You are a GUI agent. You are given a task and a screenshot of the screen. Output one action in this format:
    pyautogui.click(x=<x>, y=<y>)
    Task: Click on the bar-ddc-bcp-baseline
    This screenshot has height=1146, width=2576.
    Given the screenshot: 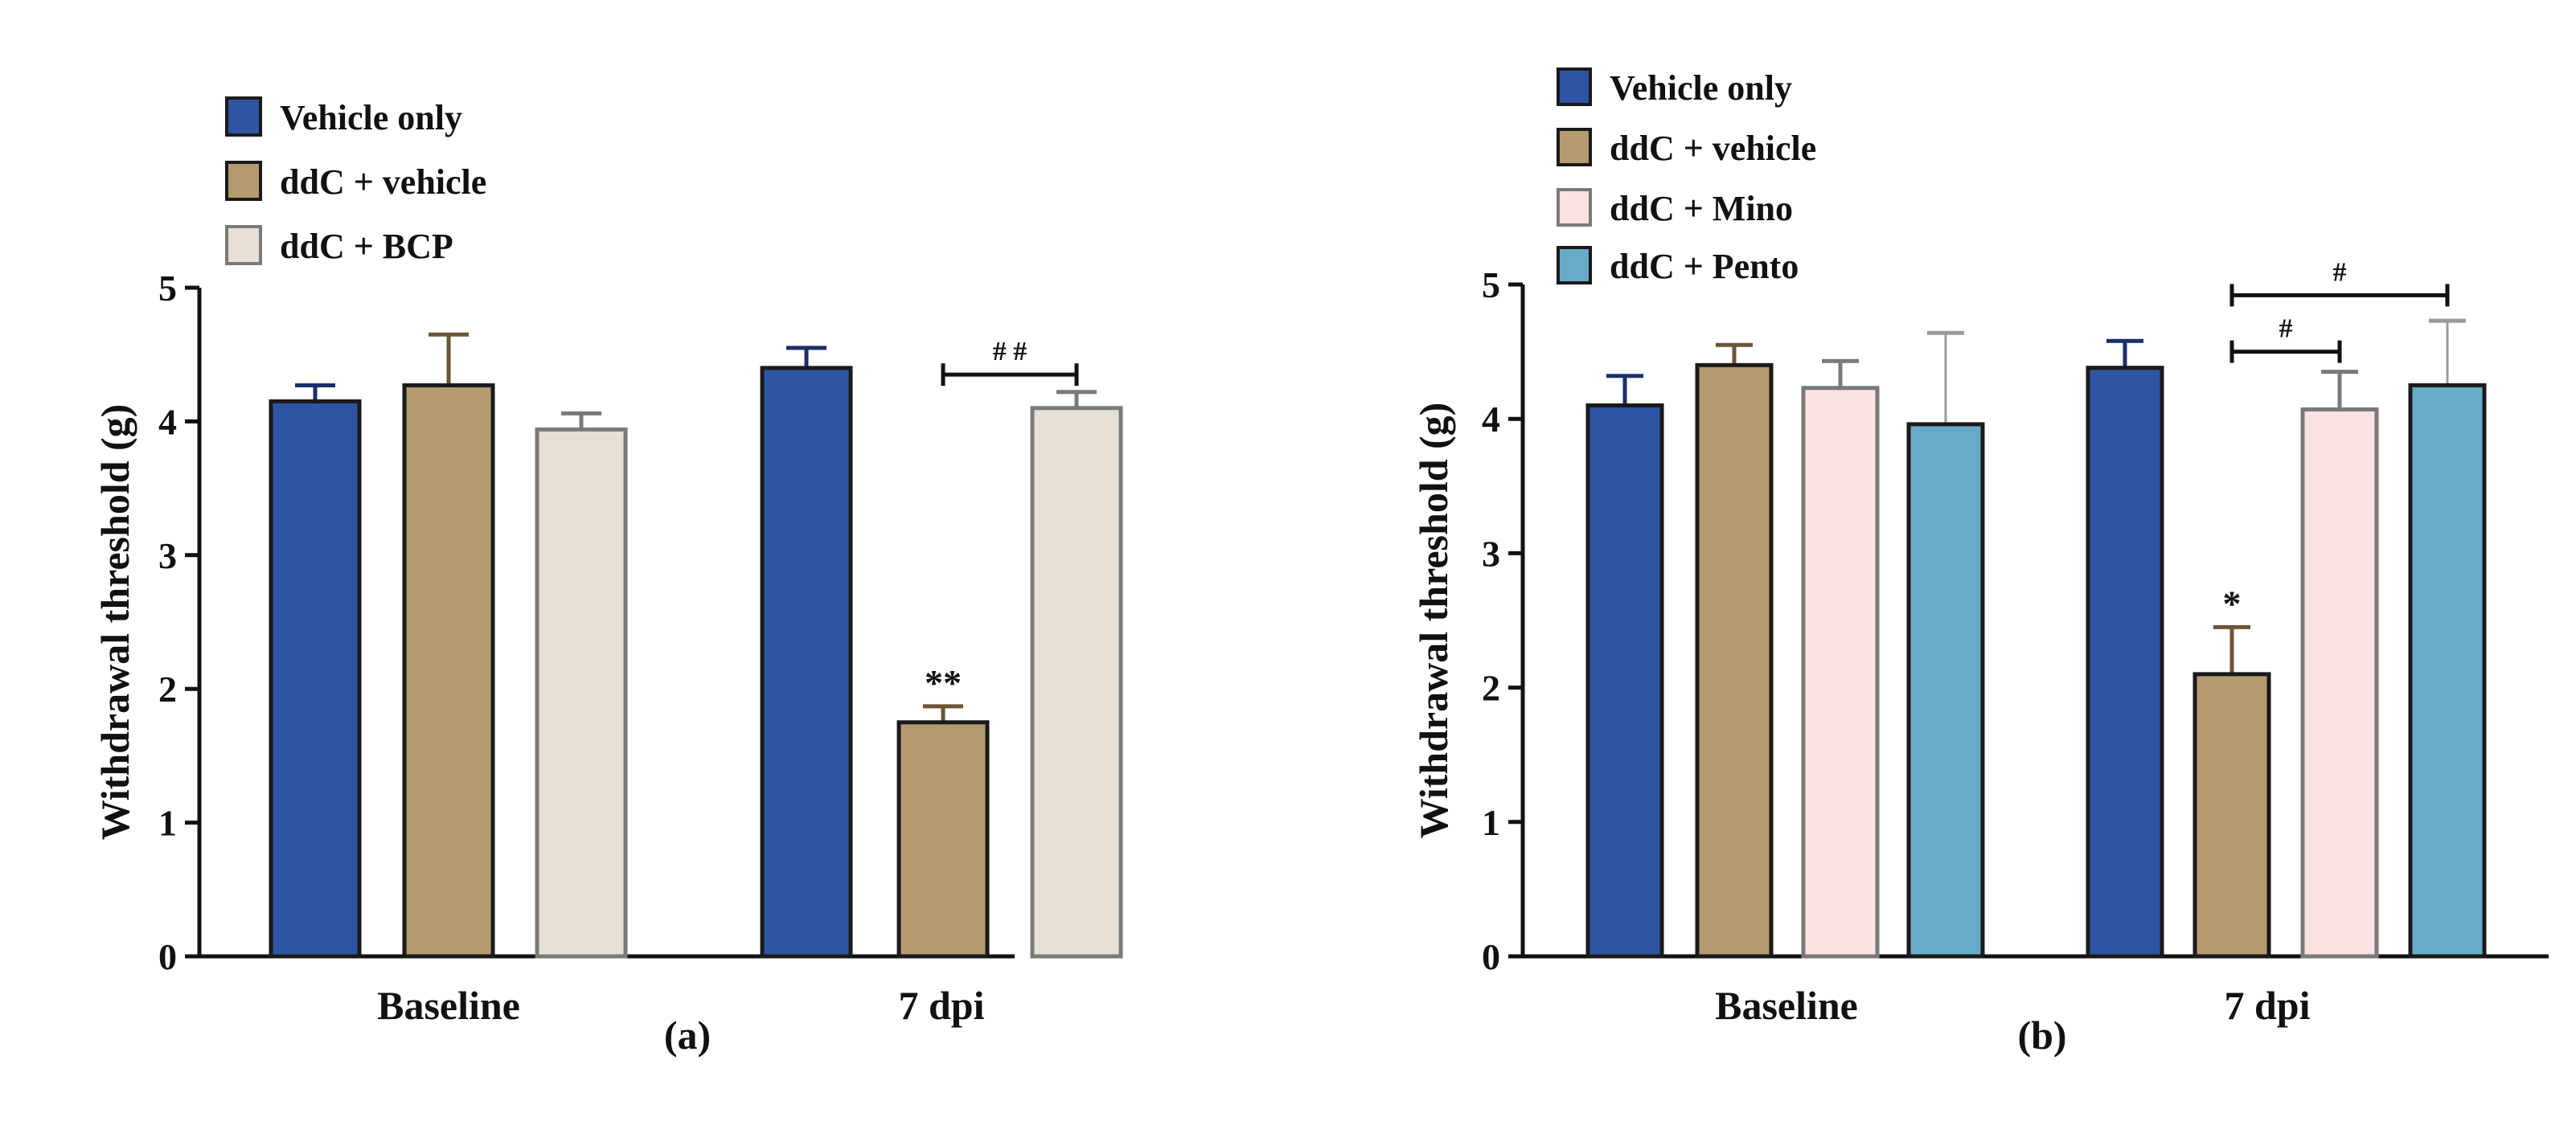 What is the action you would take?
    pyautogui.click(x=581, y=693)
    